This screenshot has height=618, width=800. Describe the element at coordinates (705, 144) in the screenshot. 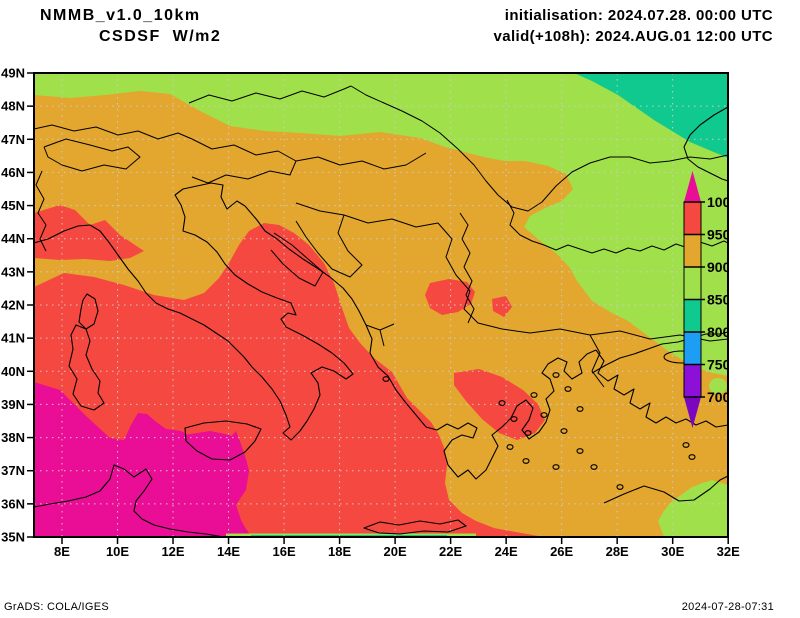

I see `black-sea-coastline` at that location.